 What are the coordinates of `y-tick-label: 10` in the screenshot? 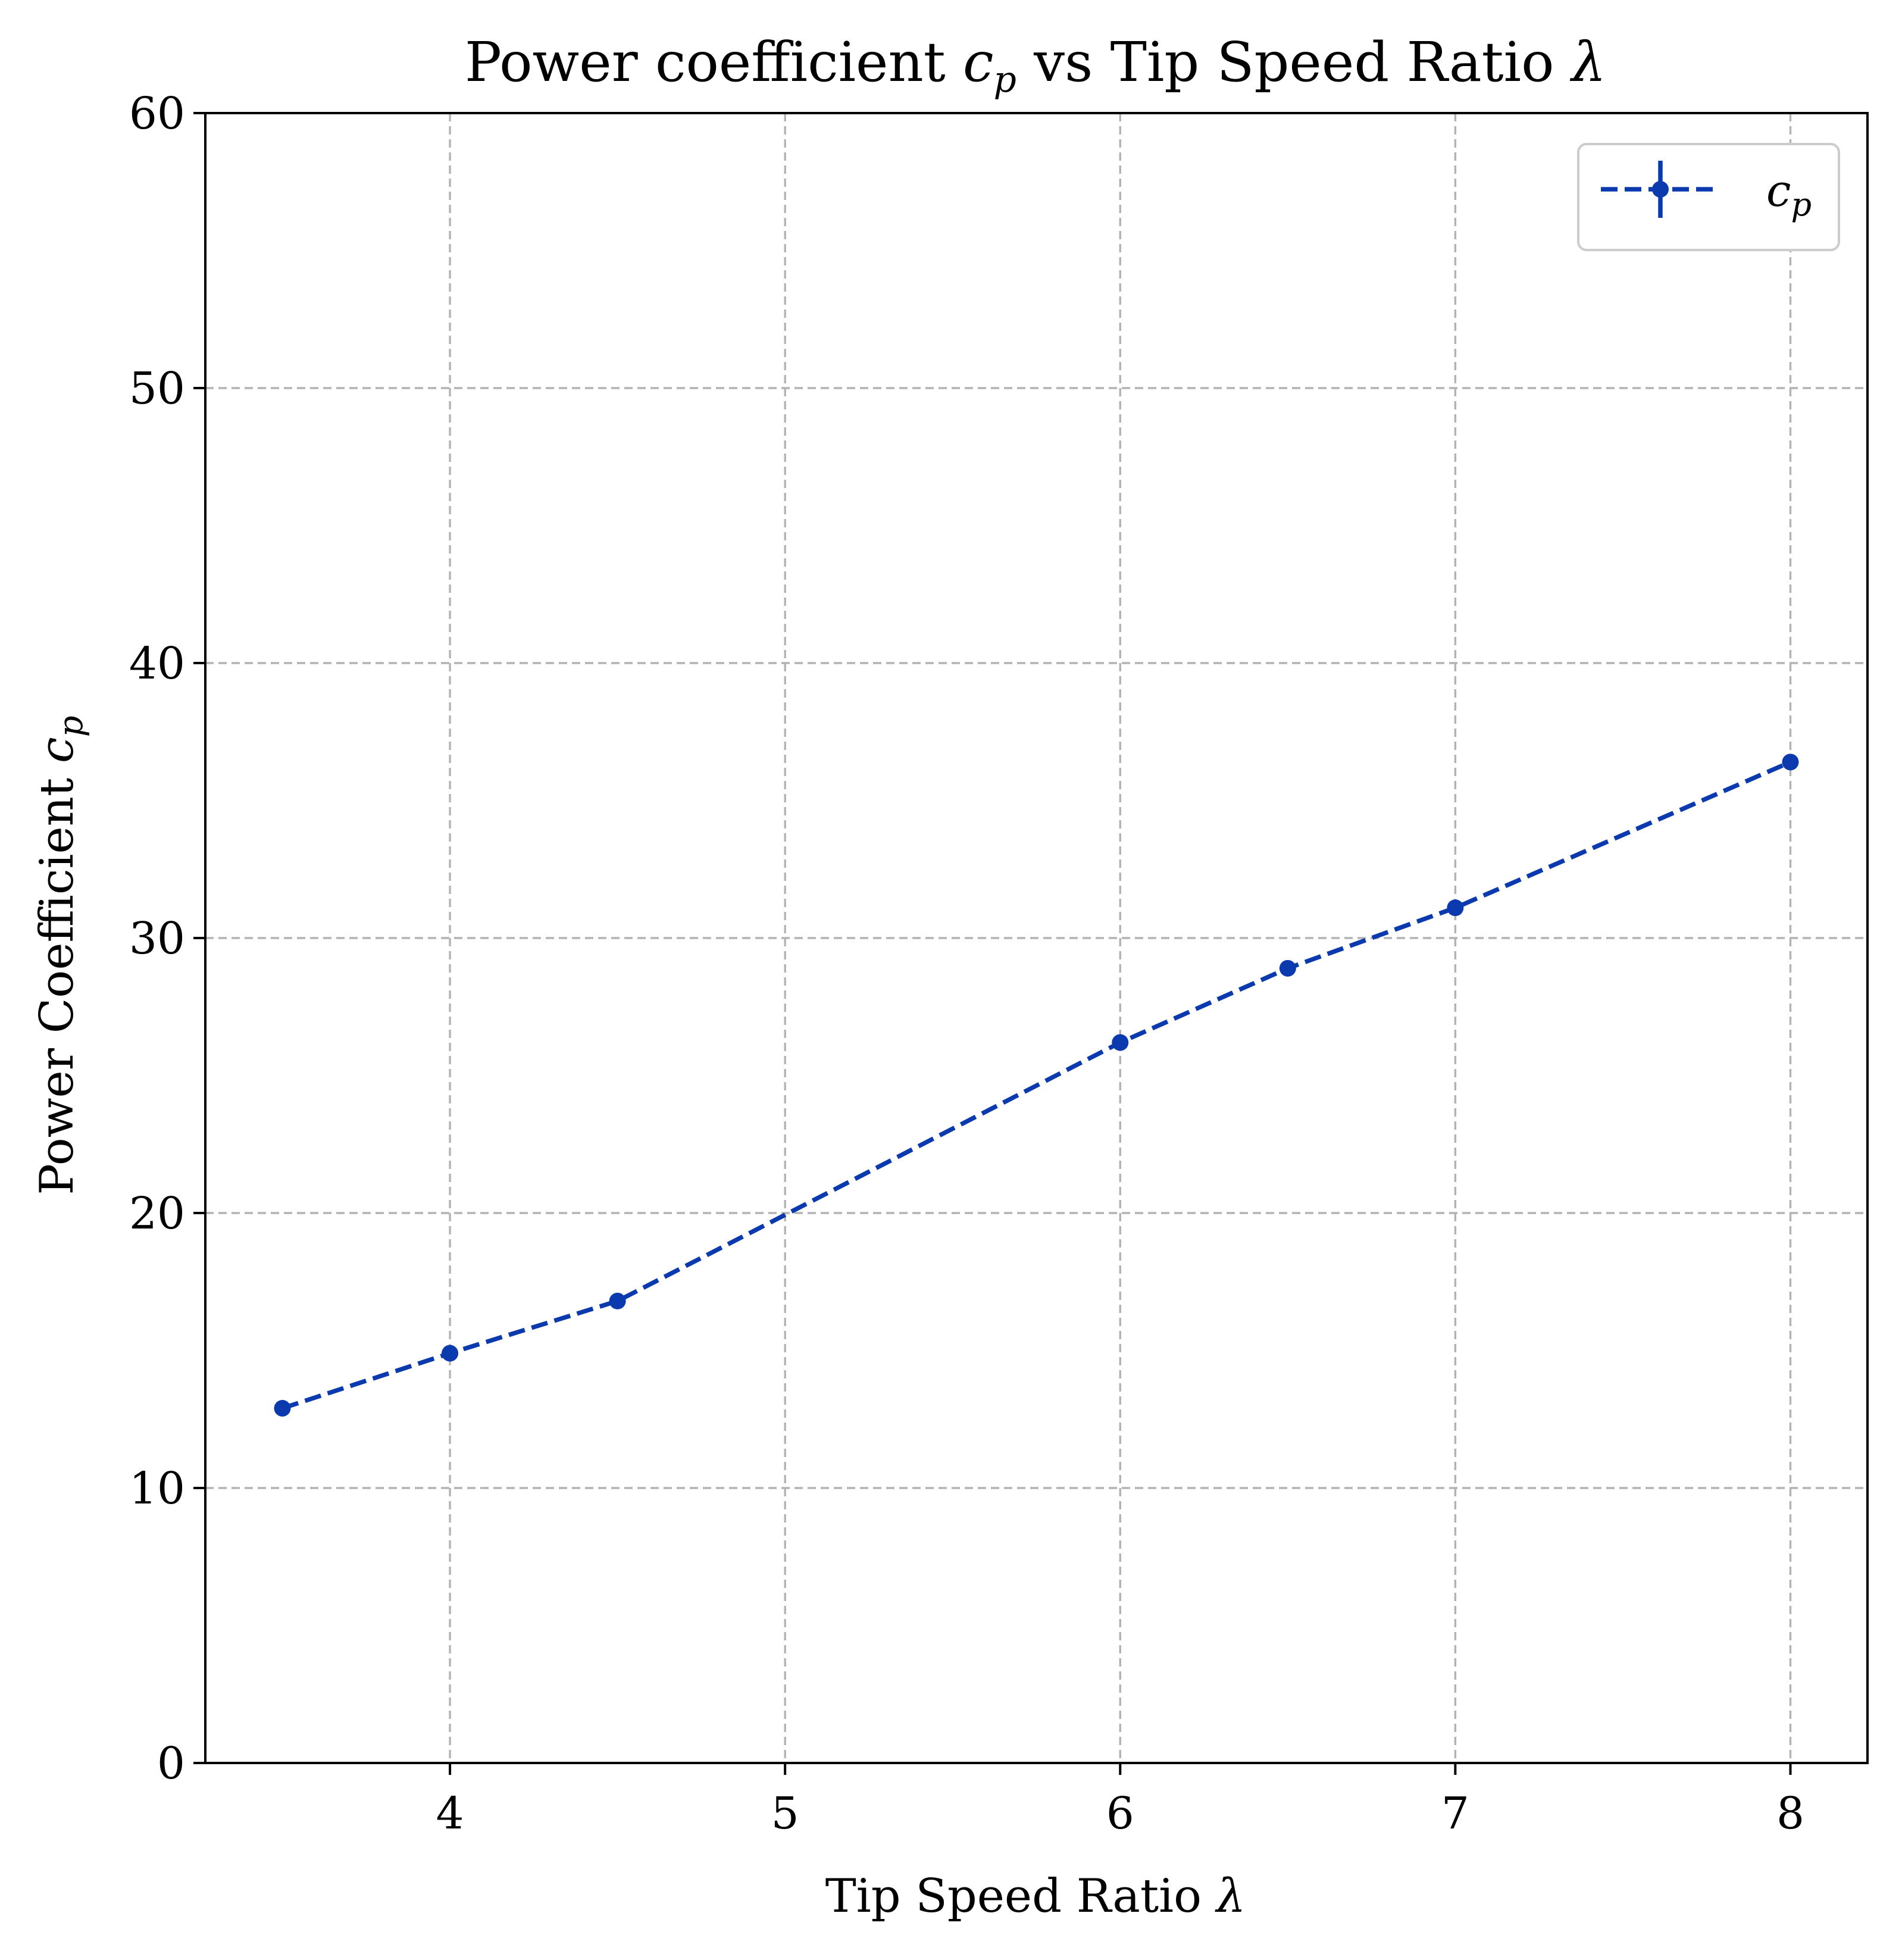 It's located at (157, 1488).